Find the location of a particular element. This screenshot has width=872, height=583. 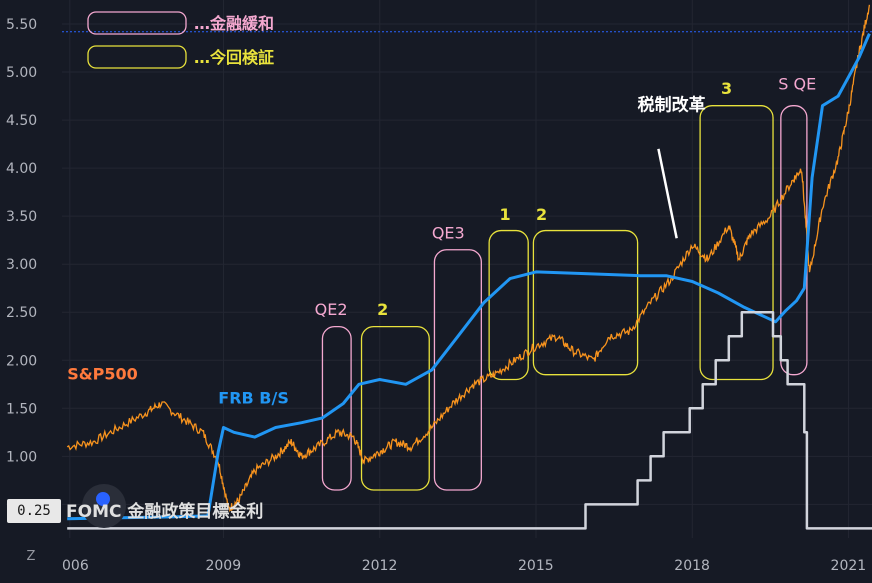

tax-reform-arrow is located at coordinates (667, 193).